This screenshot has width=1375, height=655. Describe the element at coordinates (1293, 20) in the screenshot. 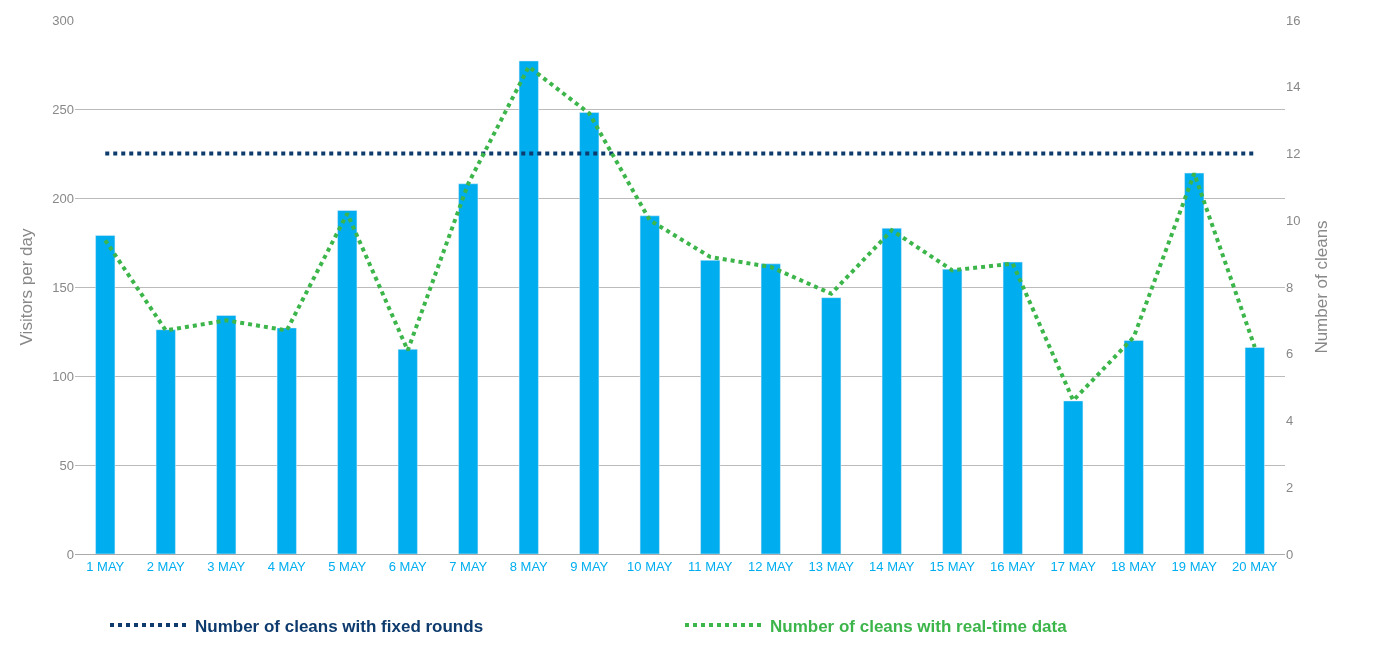

I see `y2-tick-label: 16` at that location.